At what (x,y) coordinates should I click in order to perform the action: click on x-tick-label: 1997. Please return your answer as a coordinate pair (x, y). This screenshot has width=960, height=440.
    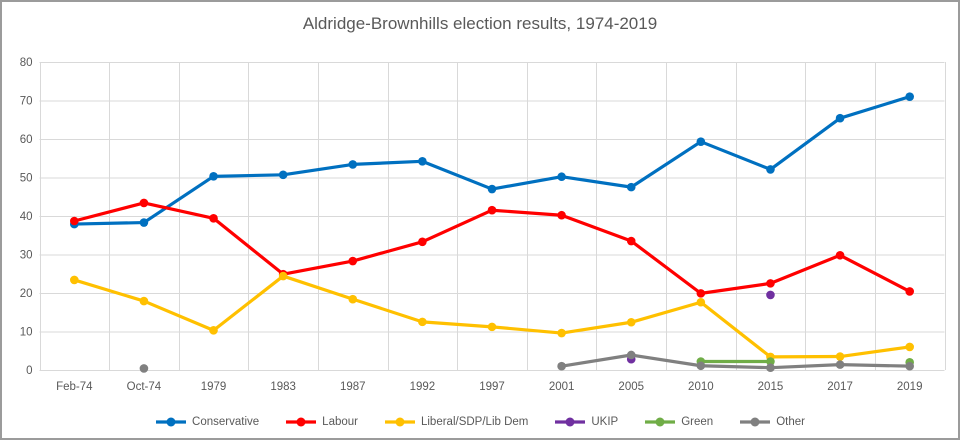
    Looking at the image, I should click on (492, 387).